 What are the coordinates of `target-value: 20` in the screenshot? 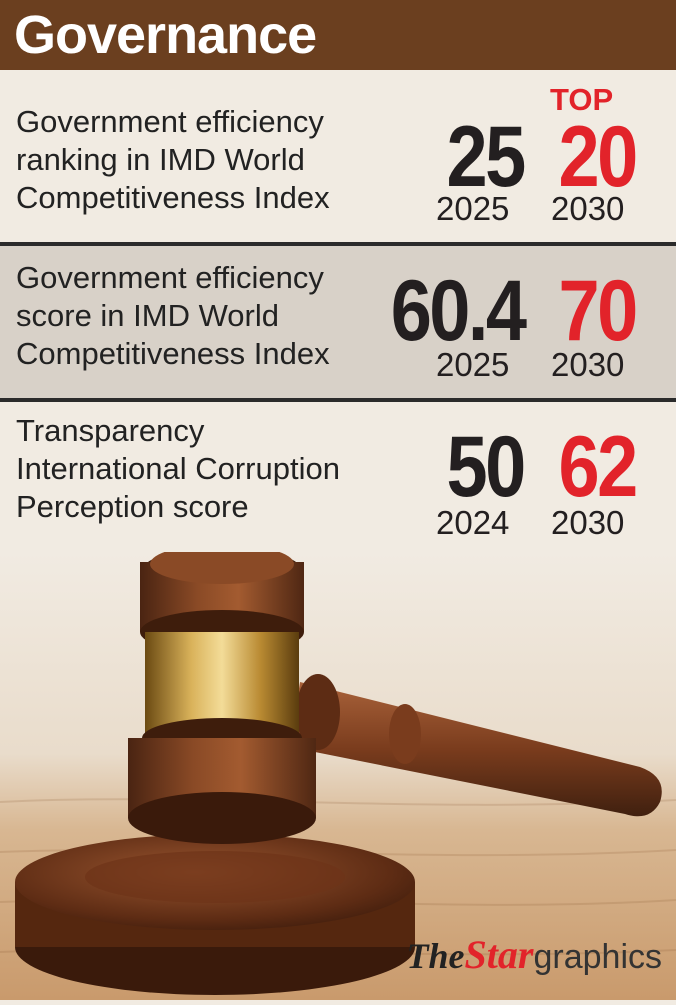 It's located at (598, 157).